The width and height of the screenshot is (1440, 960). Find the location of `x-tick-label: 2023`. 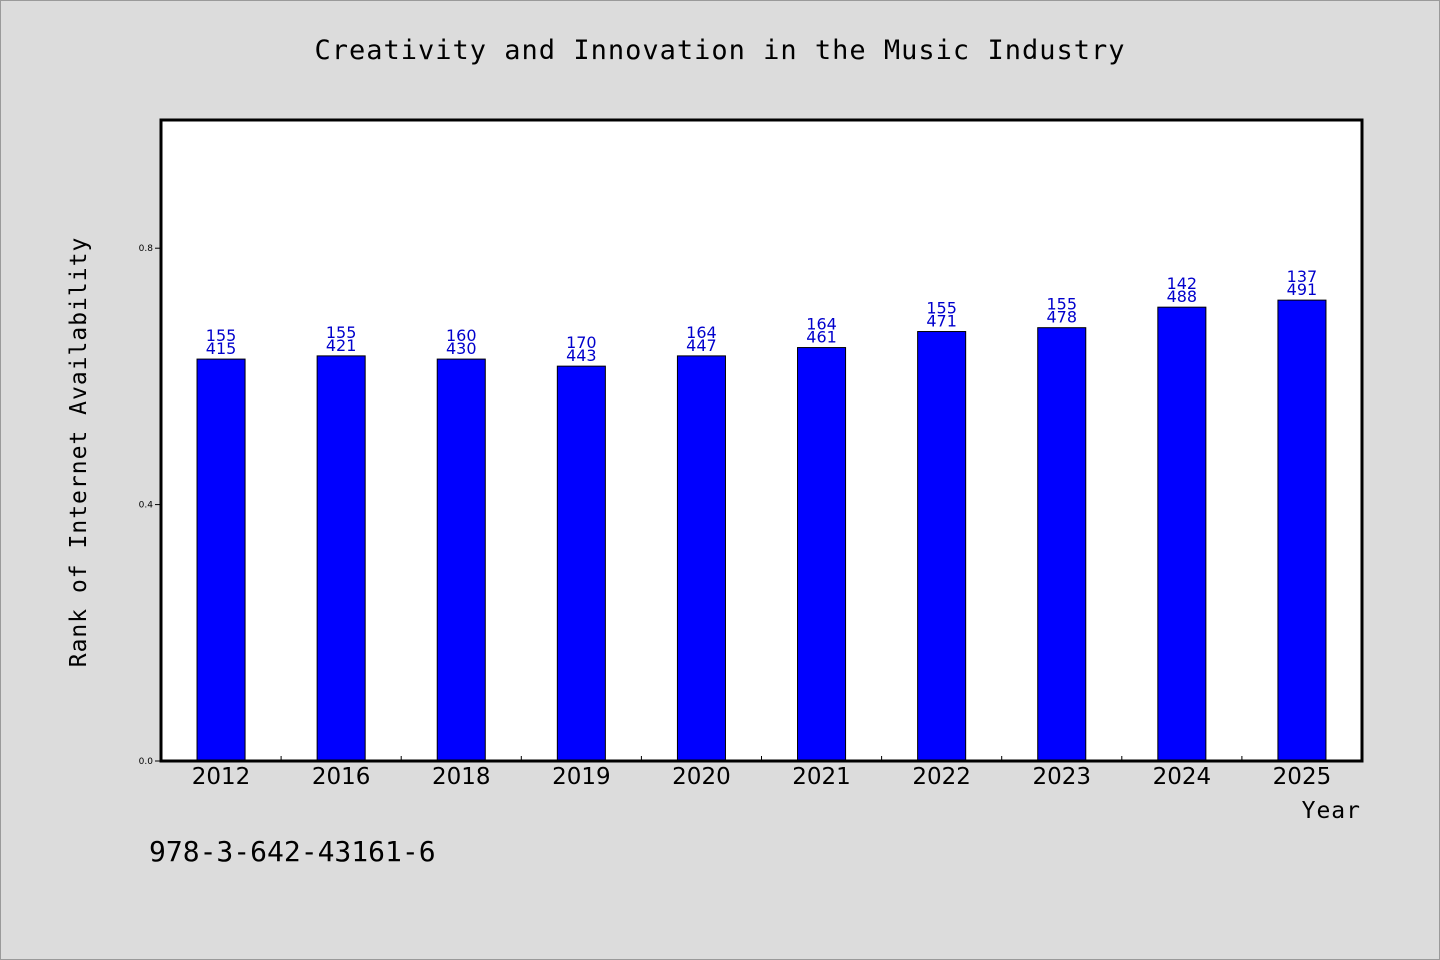

x-tick-label: 2023 is located at coordinates (1061, 777).